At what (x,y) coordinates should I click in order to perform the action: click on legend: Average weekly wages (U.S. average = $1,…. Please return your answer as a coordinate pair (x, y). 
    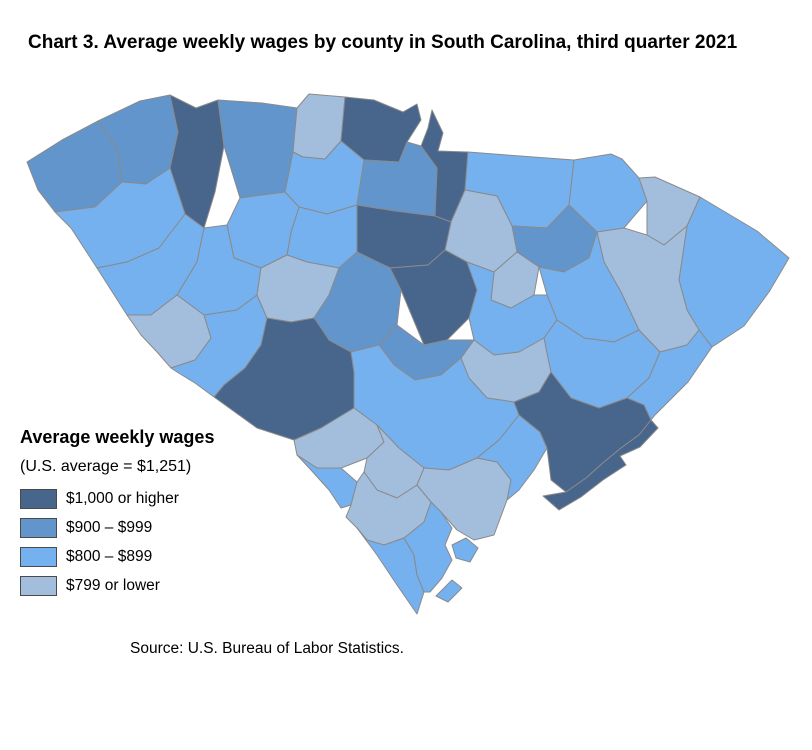
    Looking at the image, I should click on (117, 515).